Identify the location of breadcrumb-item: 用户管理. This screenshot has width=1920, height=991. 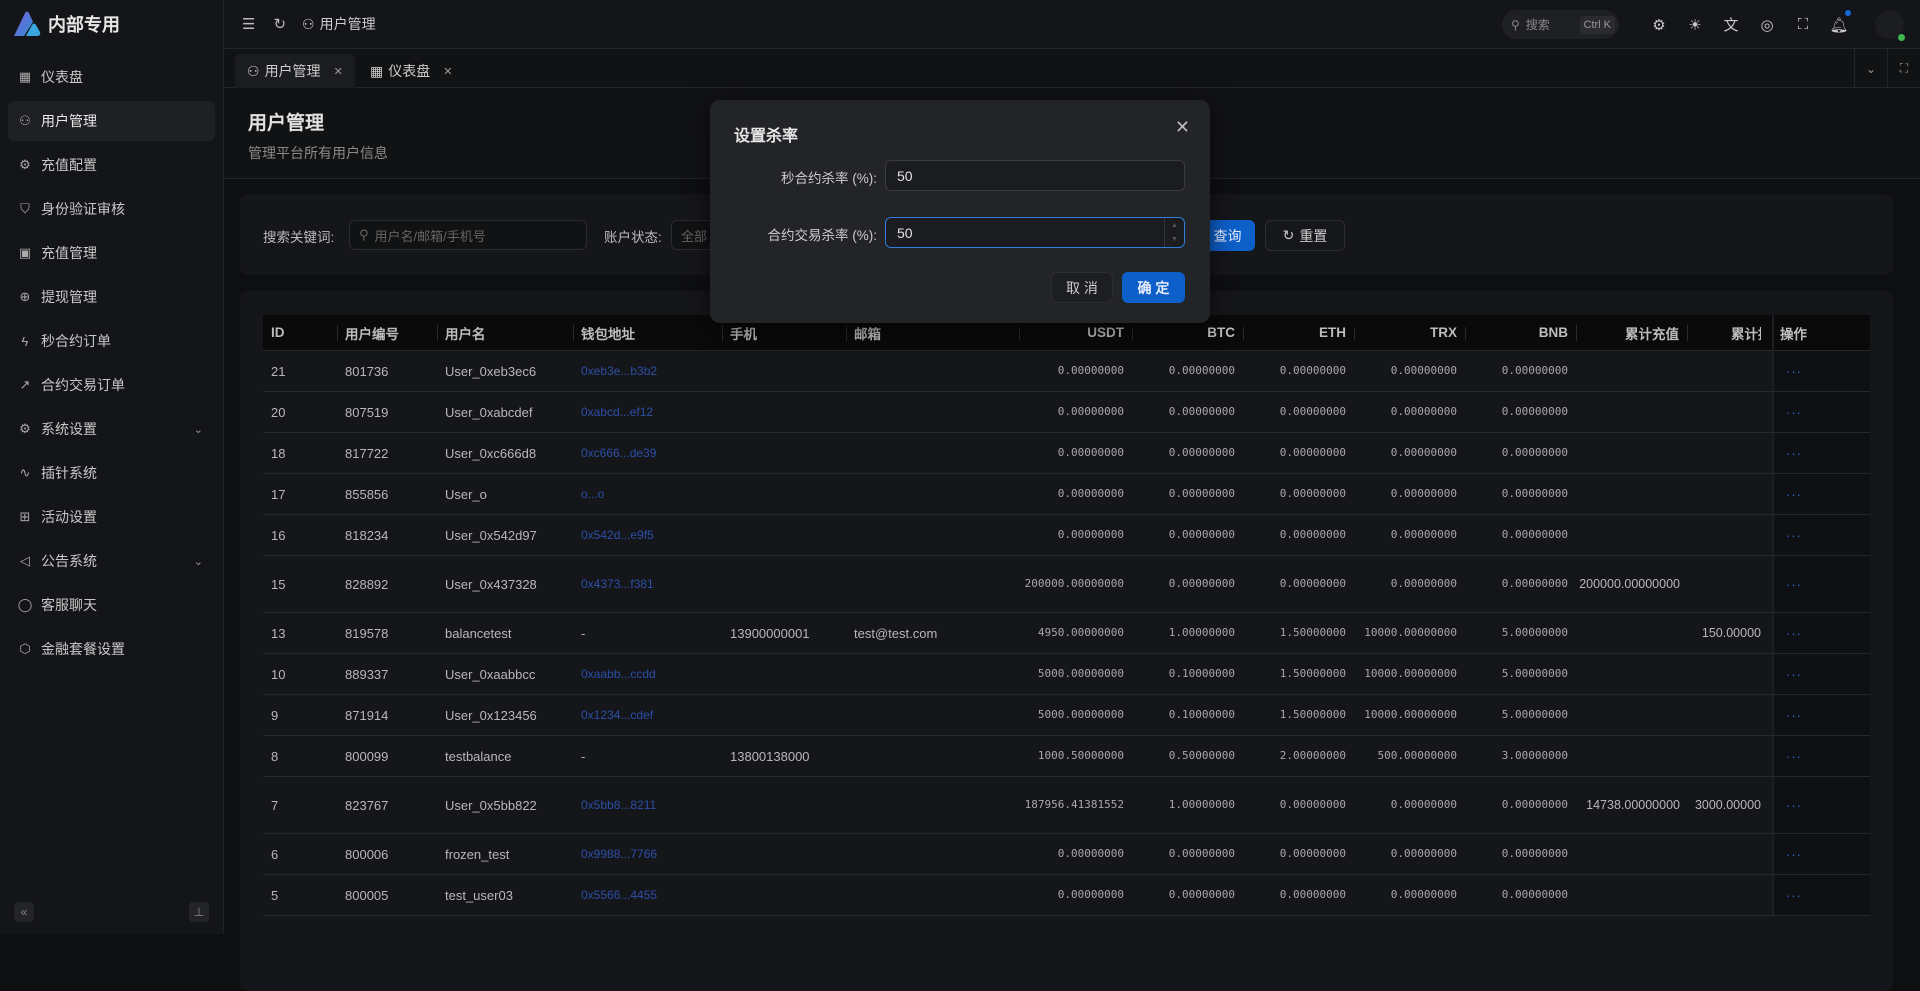
(347, 24).